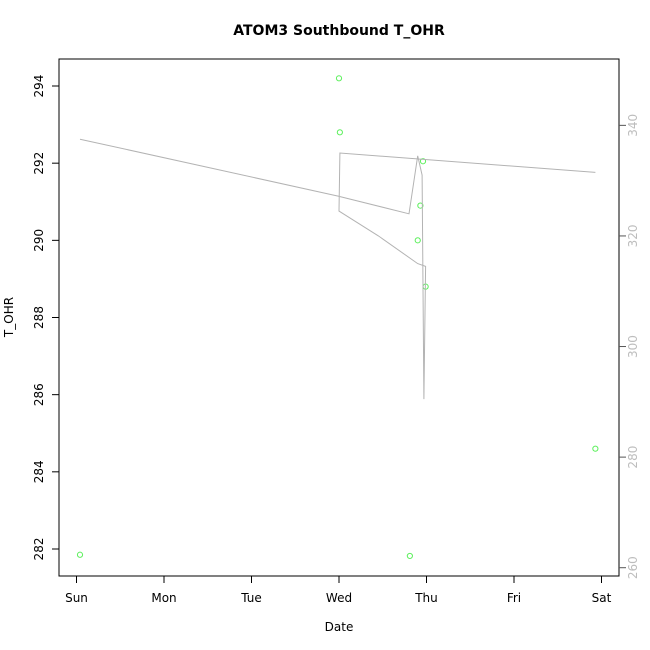 The width and height of the screenshot is (650, 650). Describe the element at coordinates (338, 590) in the screenshot. I see `x-axis: Sun Mon Tue Wed Thu Fri Sat` at that location.